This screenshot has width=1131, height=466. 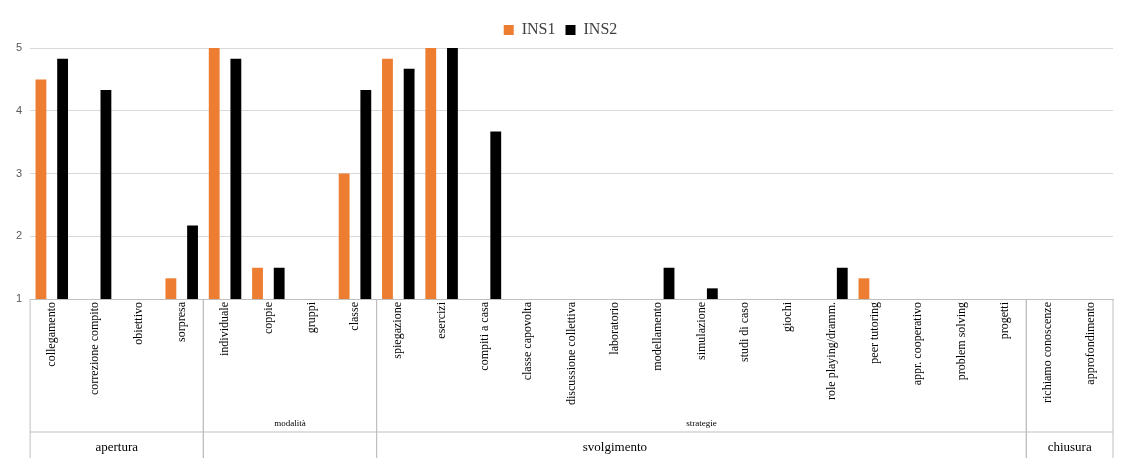 What do you see at coordinates (701, 423) in the screenshot?
I see `text: strategie` at bounding box center [701, 423].